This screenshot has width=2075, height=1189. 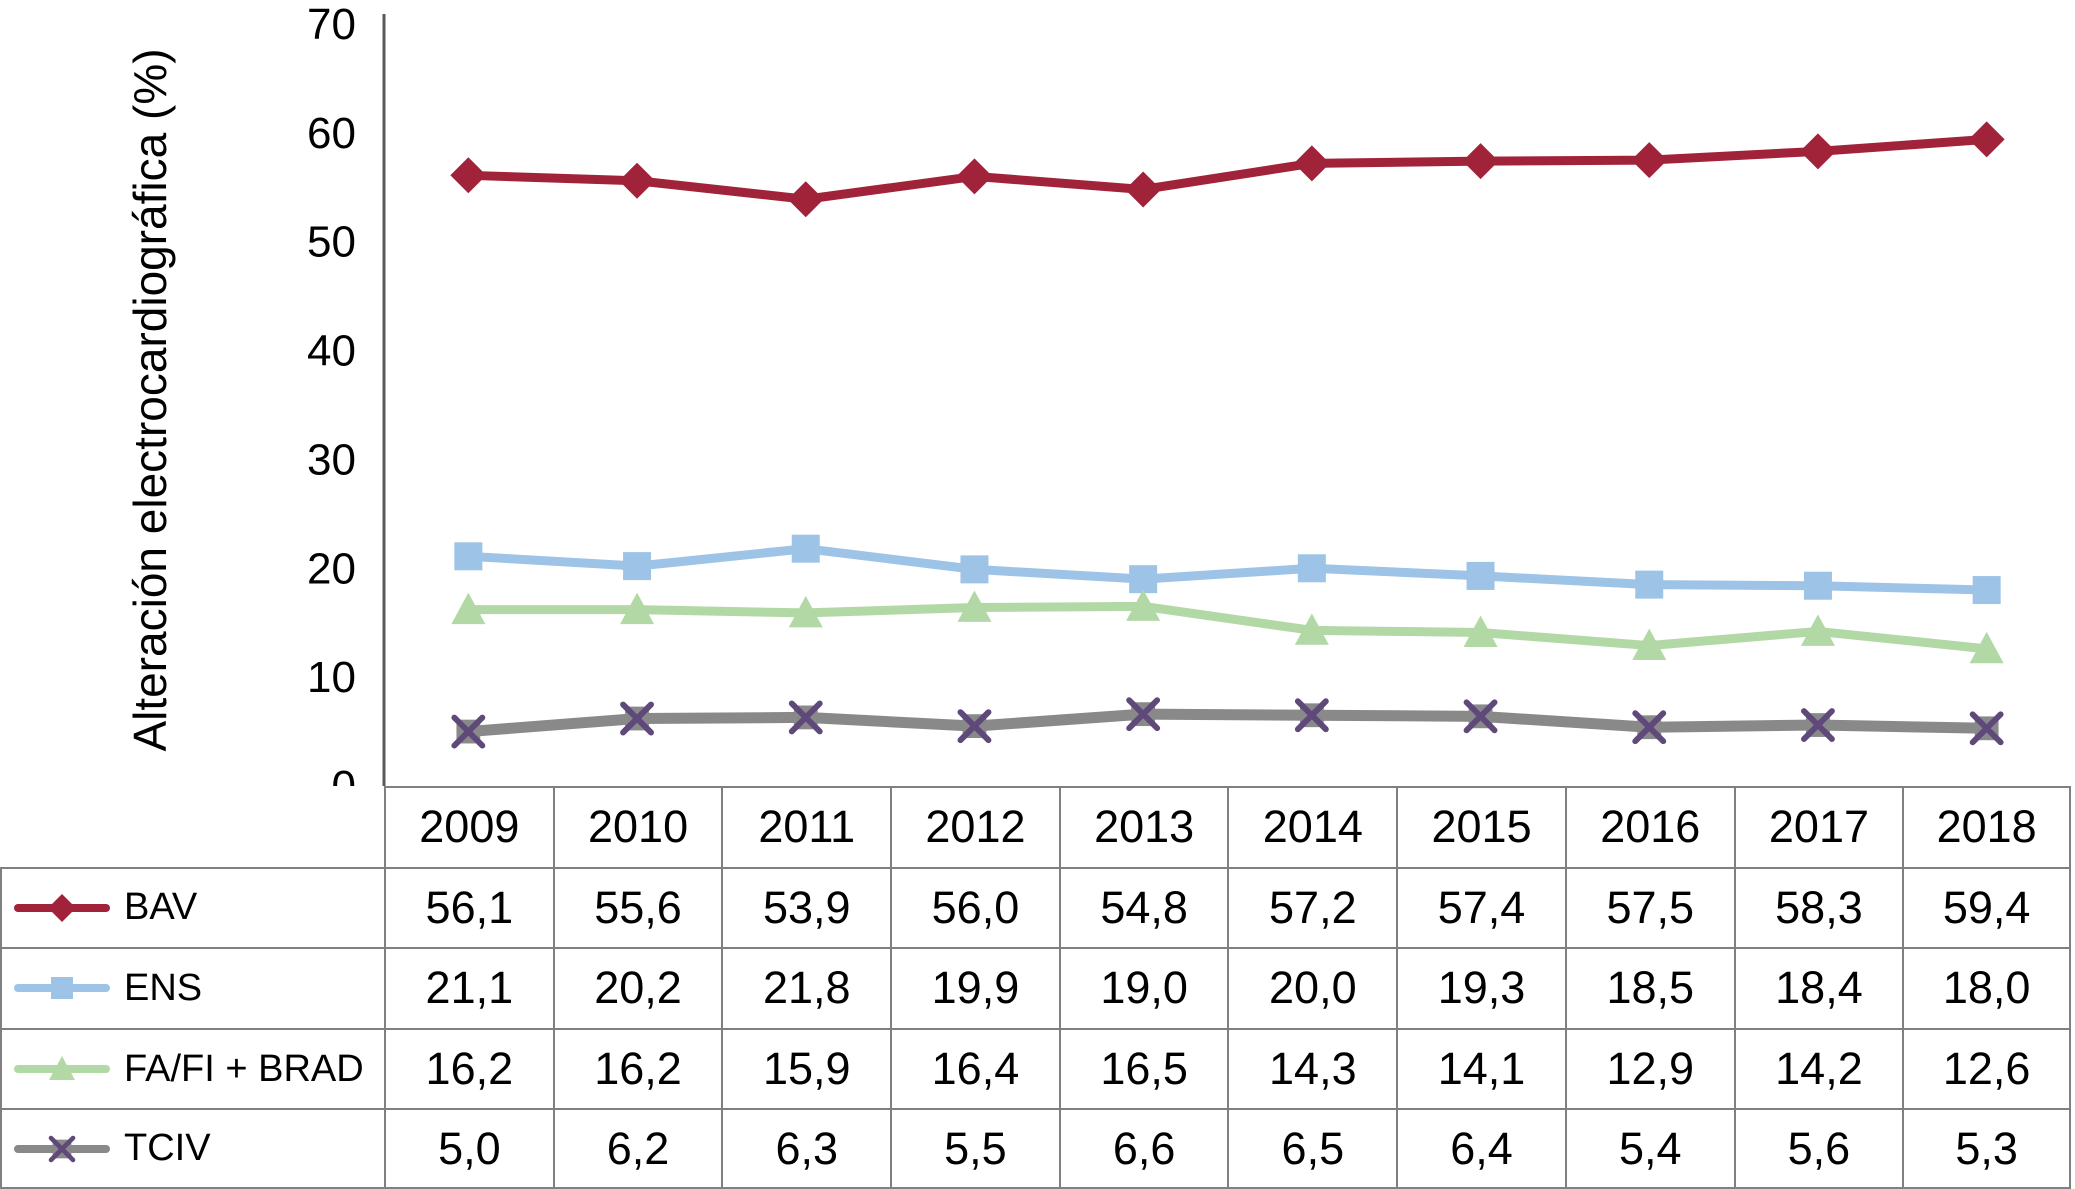 What do you see at coordinates (1818, 907) in the screenshot?
I see `value-cell: 58,3` at bounding box center [1818, 907].